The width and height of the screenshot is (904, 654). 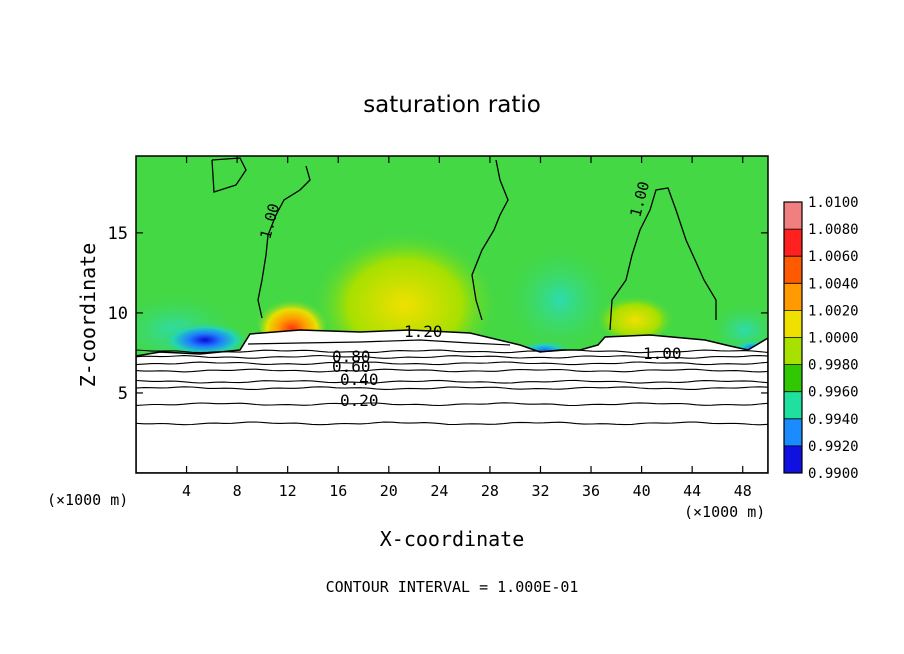 What do you see at coordinates (379, 342) in the screenshot?
I see `contour-1-20-lower` at bounding box center [379, 342].